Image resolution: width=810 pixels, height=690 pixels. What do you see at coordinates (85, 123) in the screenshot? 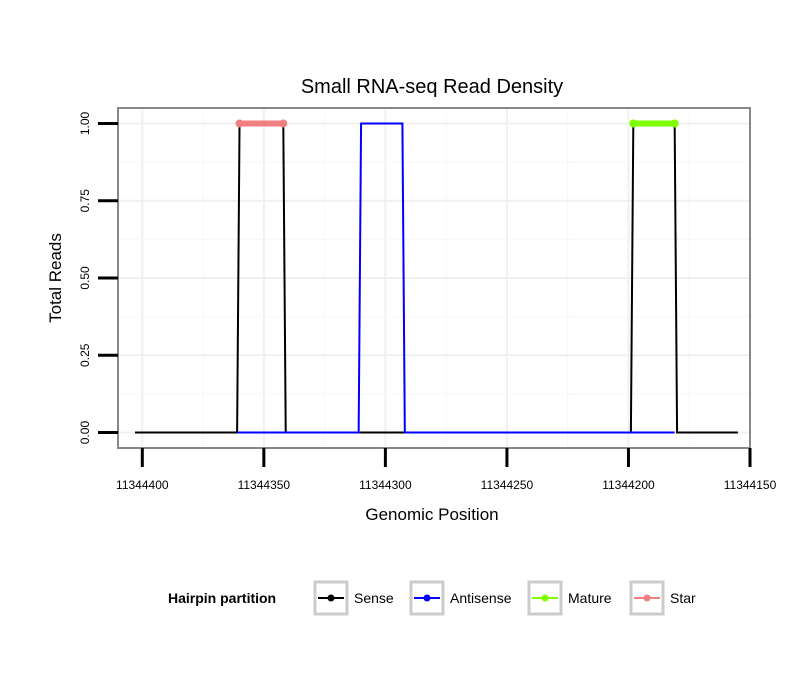
I see `y-tick-label: 1.00` at bounding box center [85, 123].